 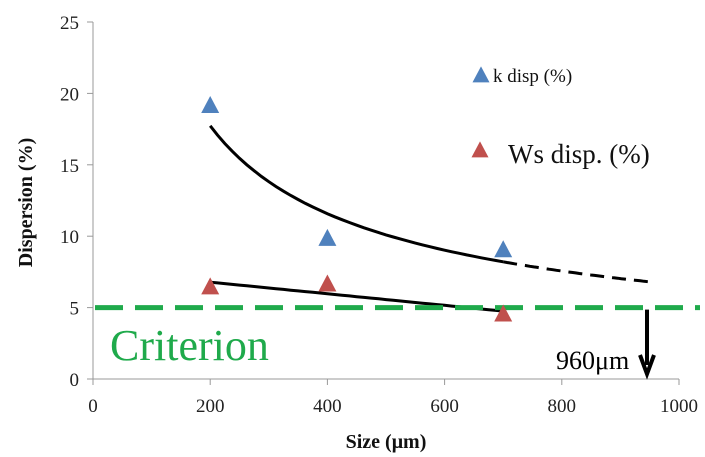 I want to click on y-tick-label: 10, so click(x=69, y=237).